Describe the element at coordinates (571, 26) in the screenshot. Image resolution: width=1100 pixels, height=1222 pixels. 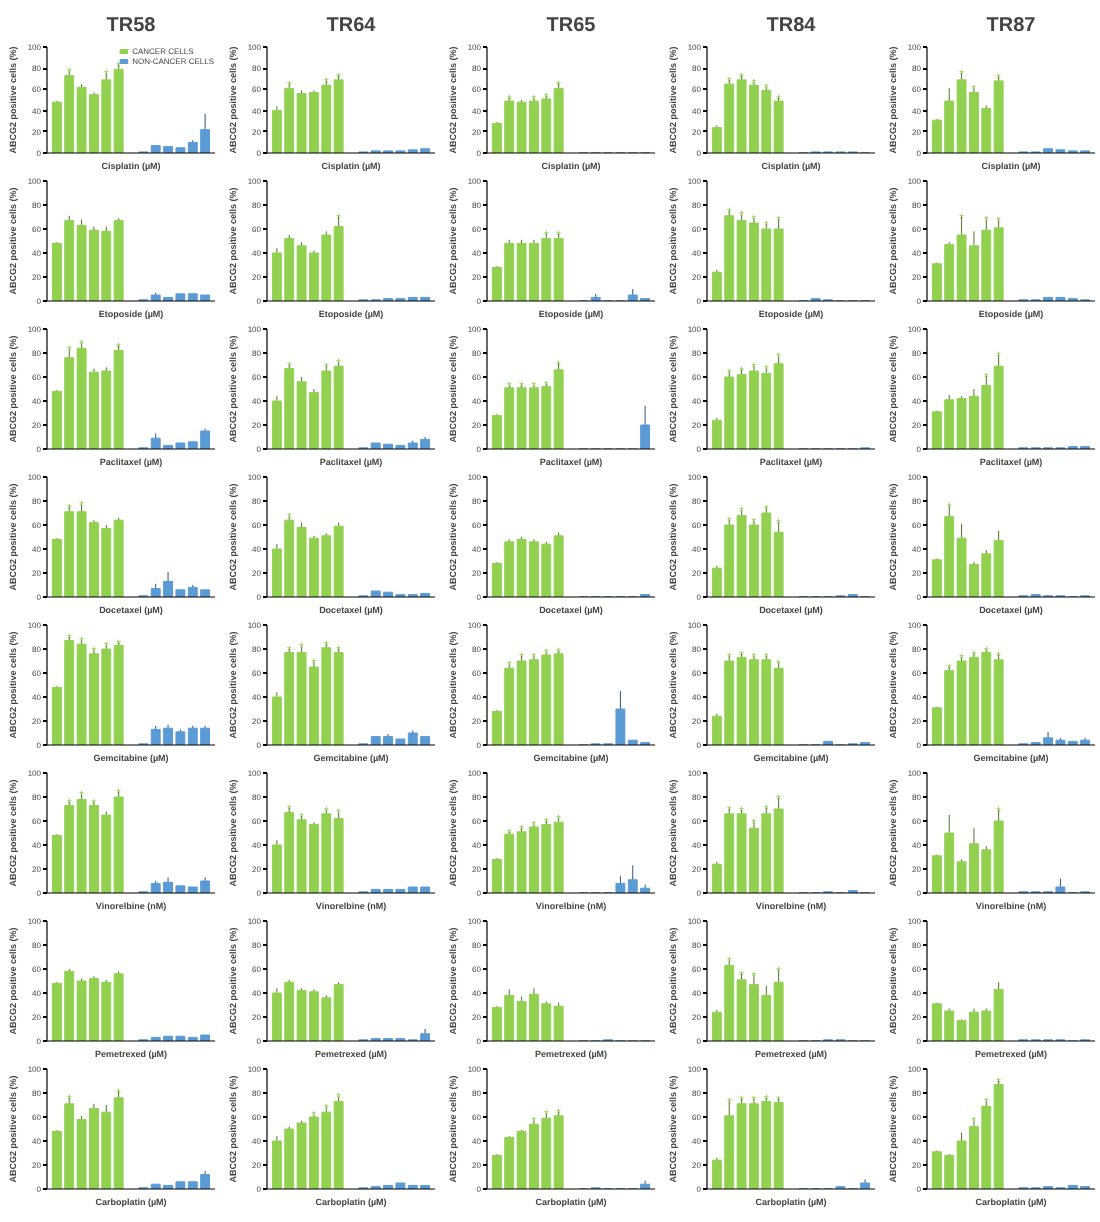
I see `chart-title: TR65` at that location.